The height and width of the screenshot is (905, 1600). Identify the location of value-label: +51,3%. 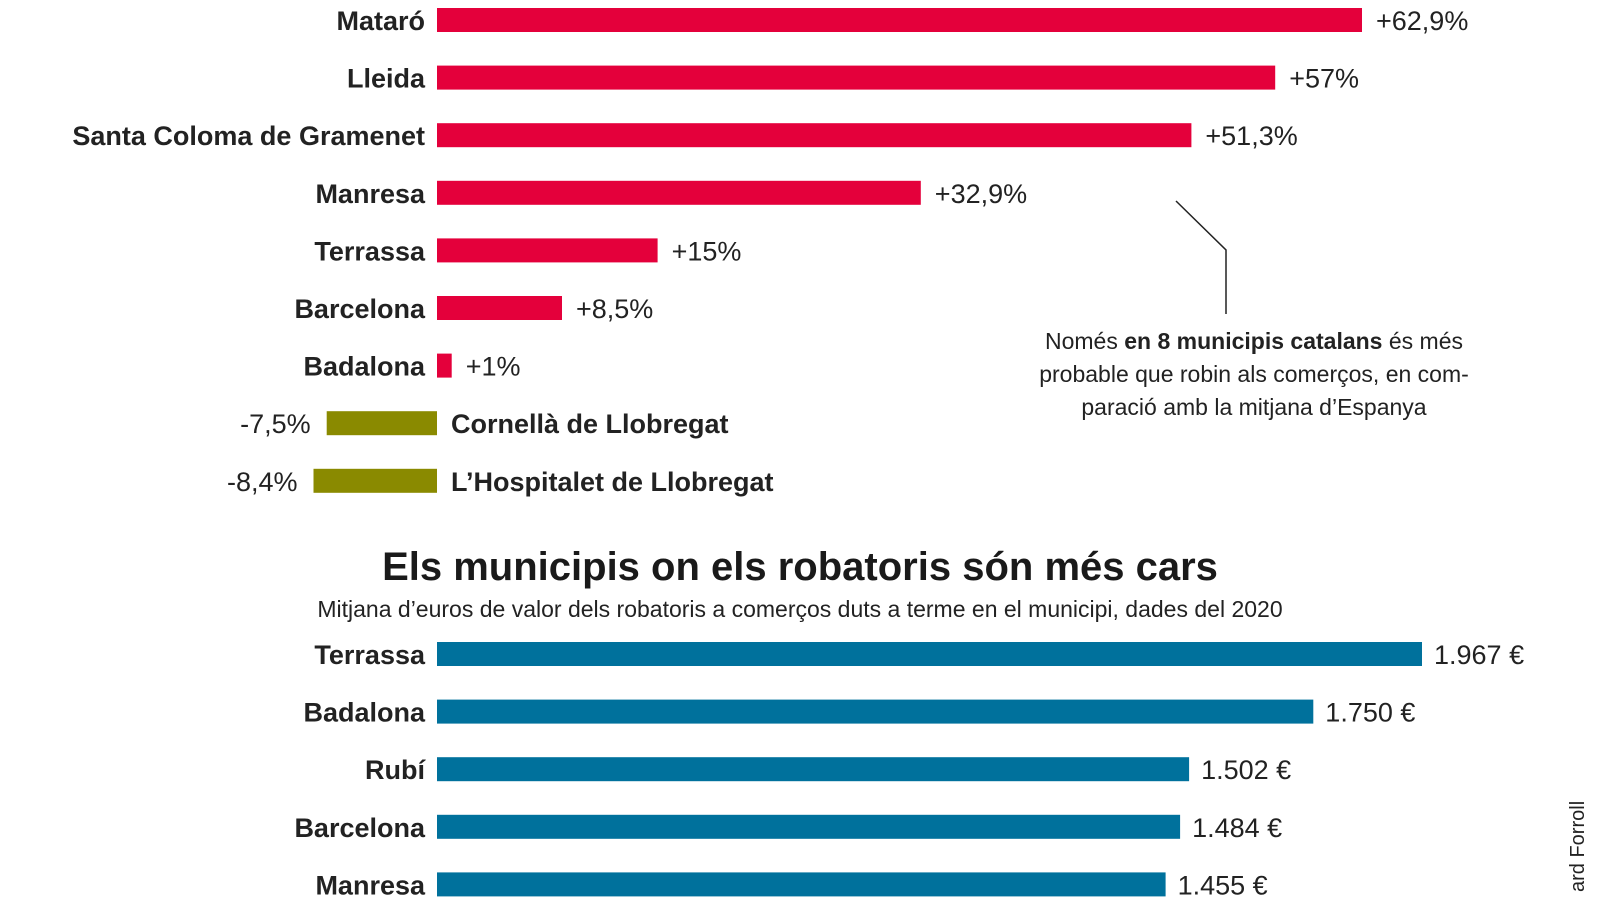
(1251, 136).